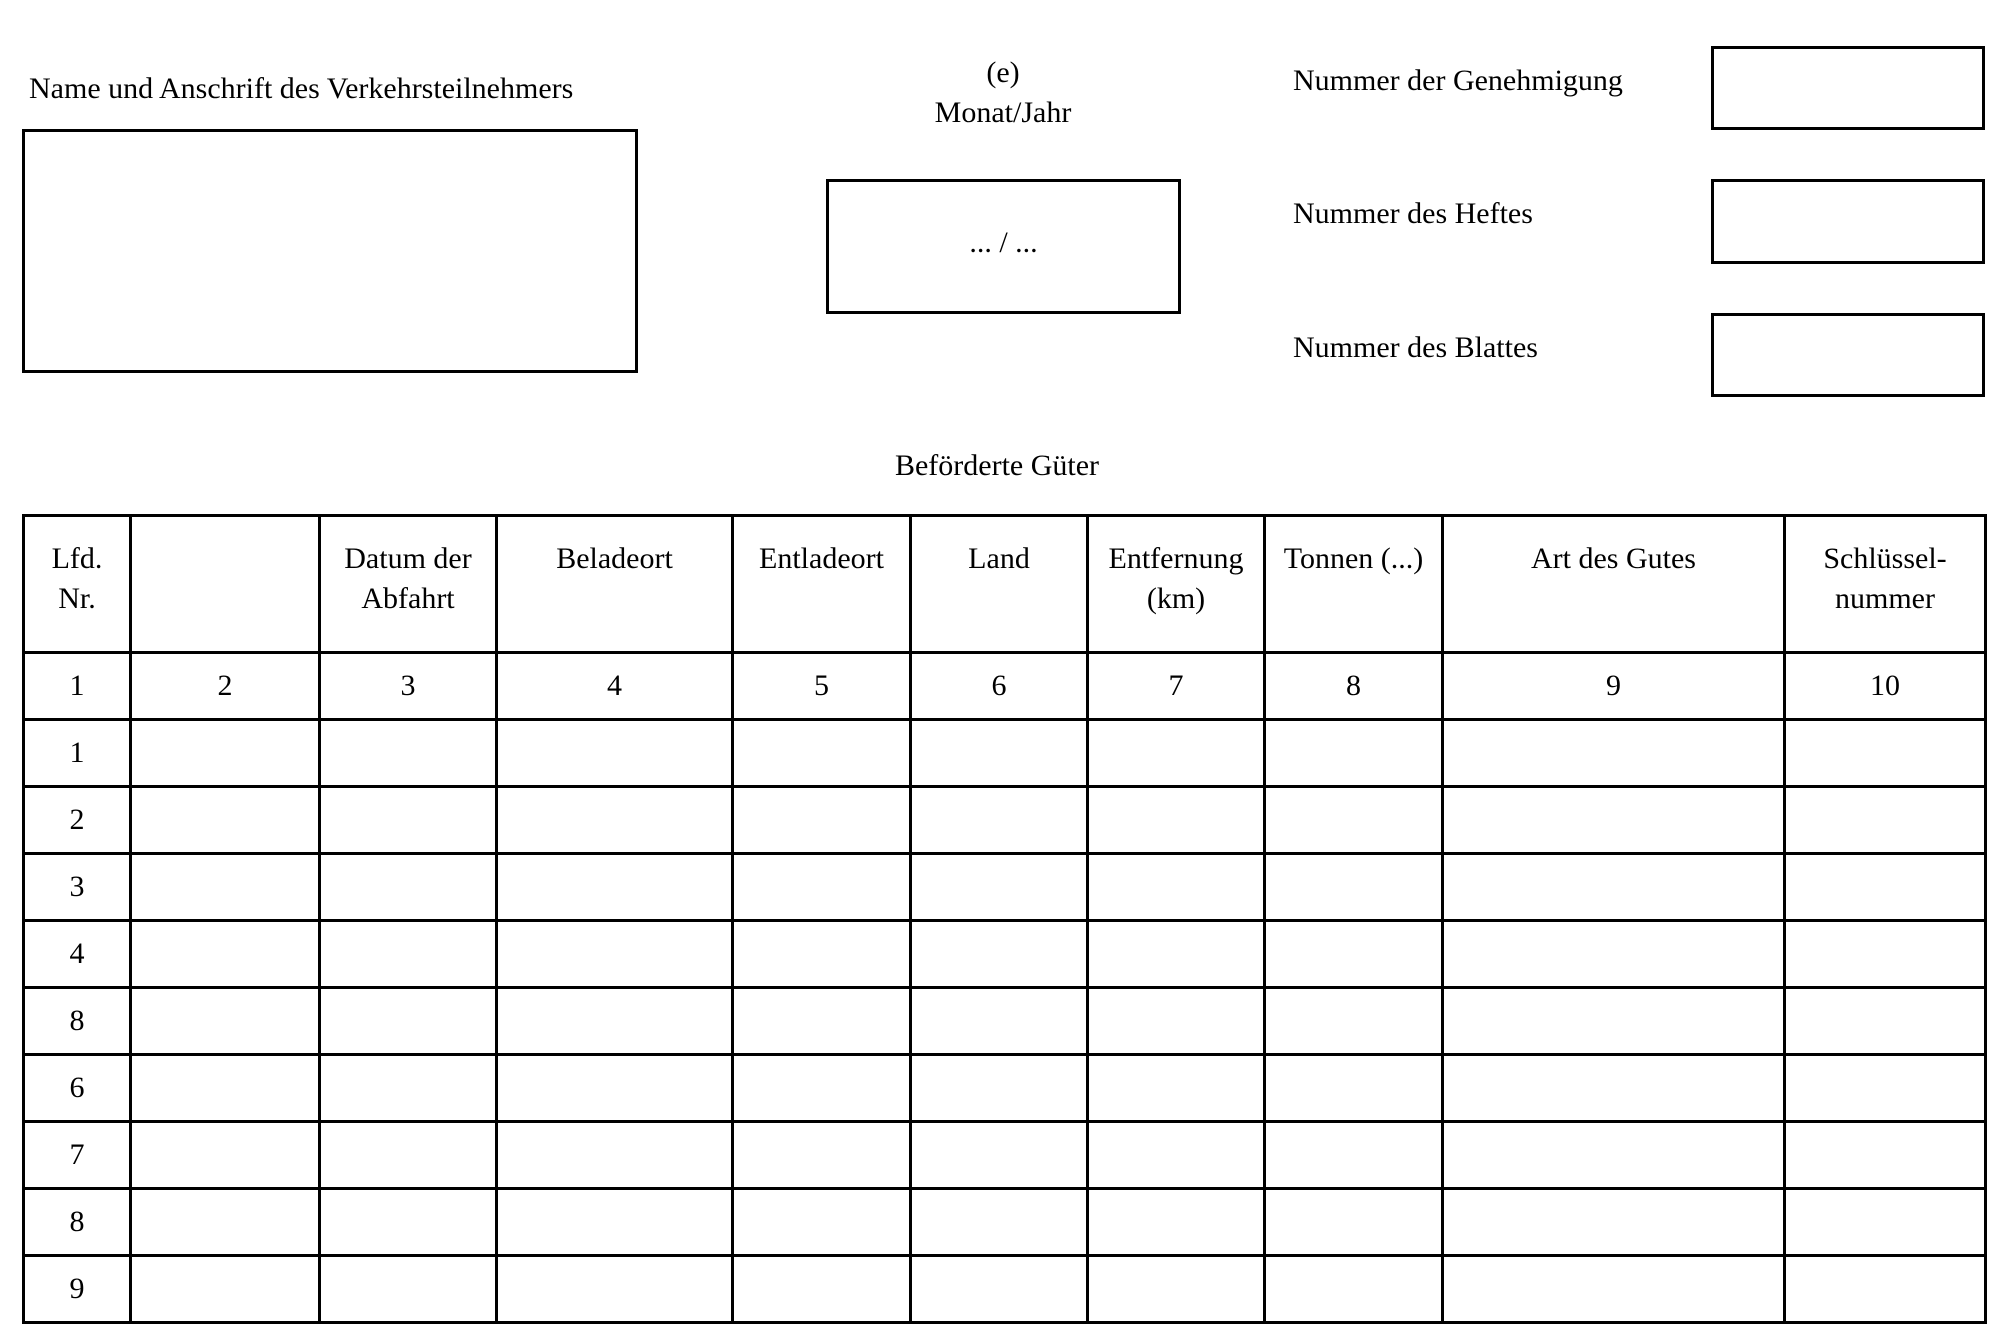  I want to click on row-number: 2, so click(77, 820).